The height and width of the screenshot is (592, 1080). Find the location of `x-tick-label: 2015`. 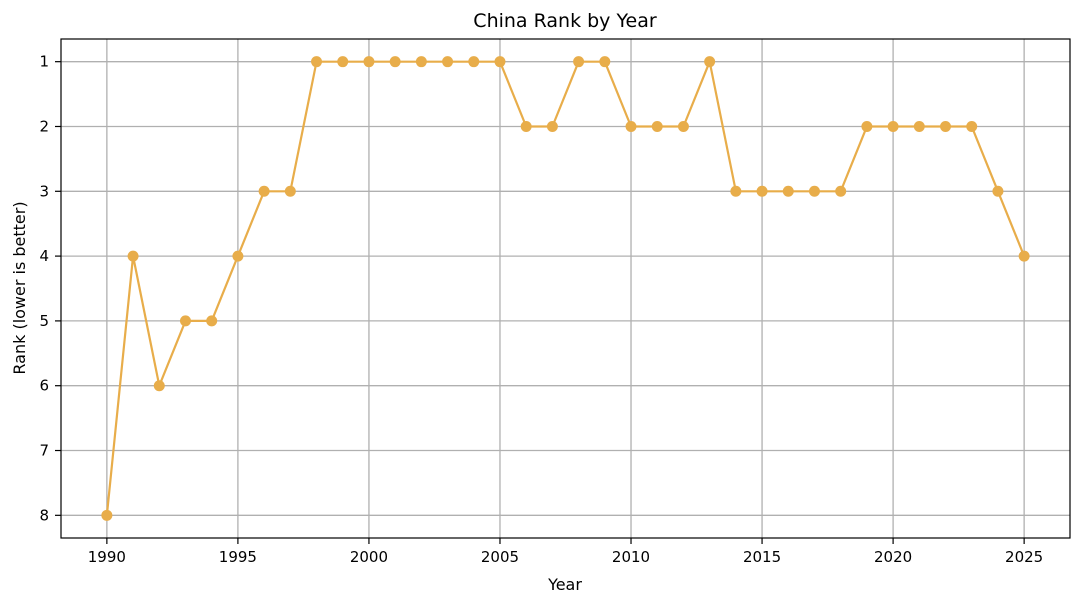

x-tick-label: 2015 is located at coordinates (762, 557).